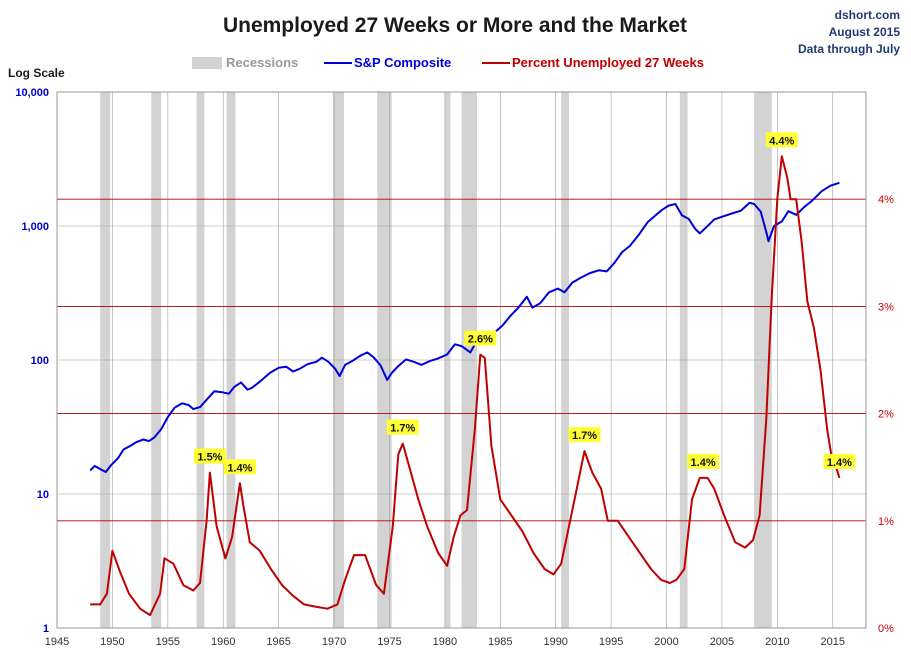 The width and height of the screenshot is (911, 662). I want to click on x-tick-label: 1970, so click(334, 642).